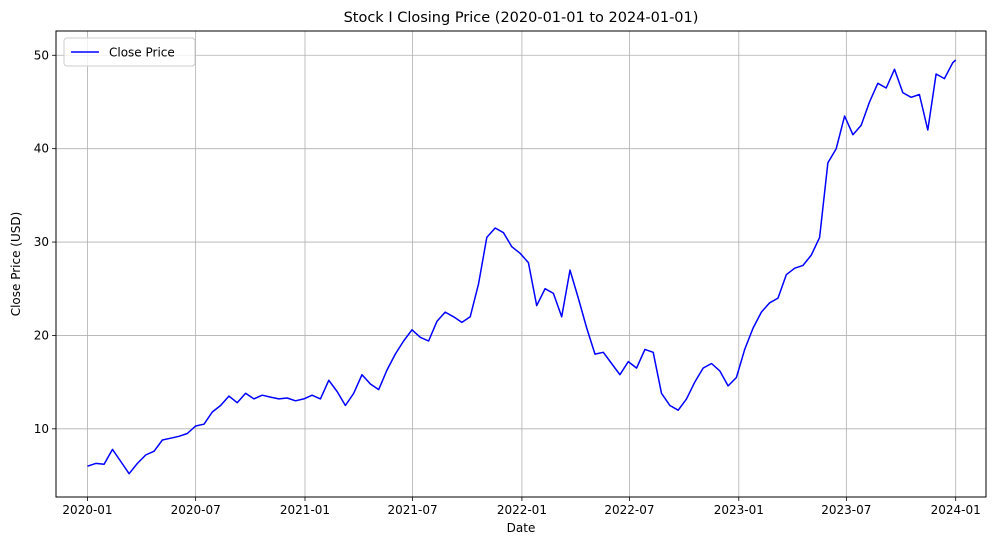 This screenshot has height=549, width=997. I want to click on x-tick-label: 2024-01, so click(956, 510).